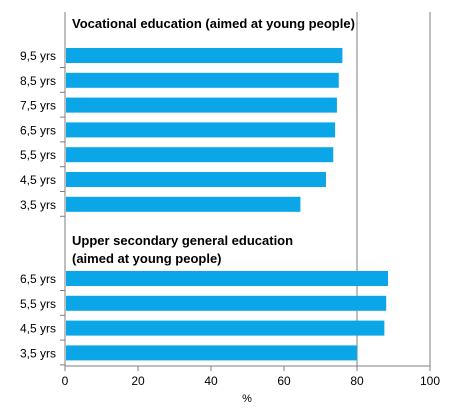  I want to click on group-title-line: Upper secondary general education, so click(182, 240).